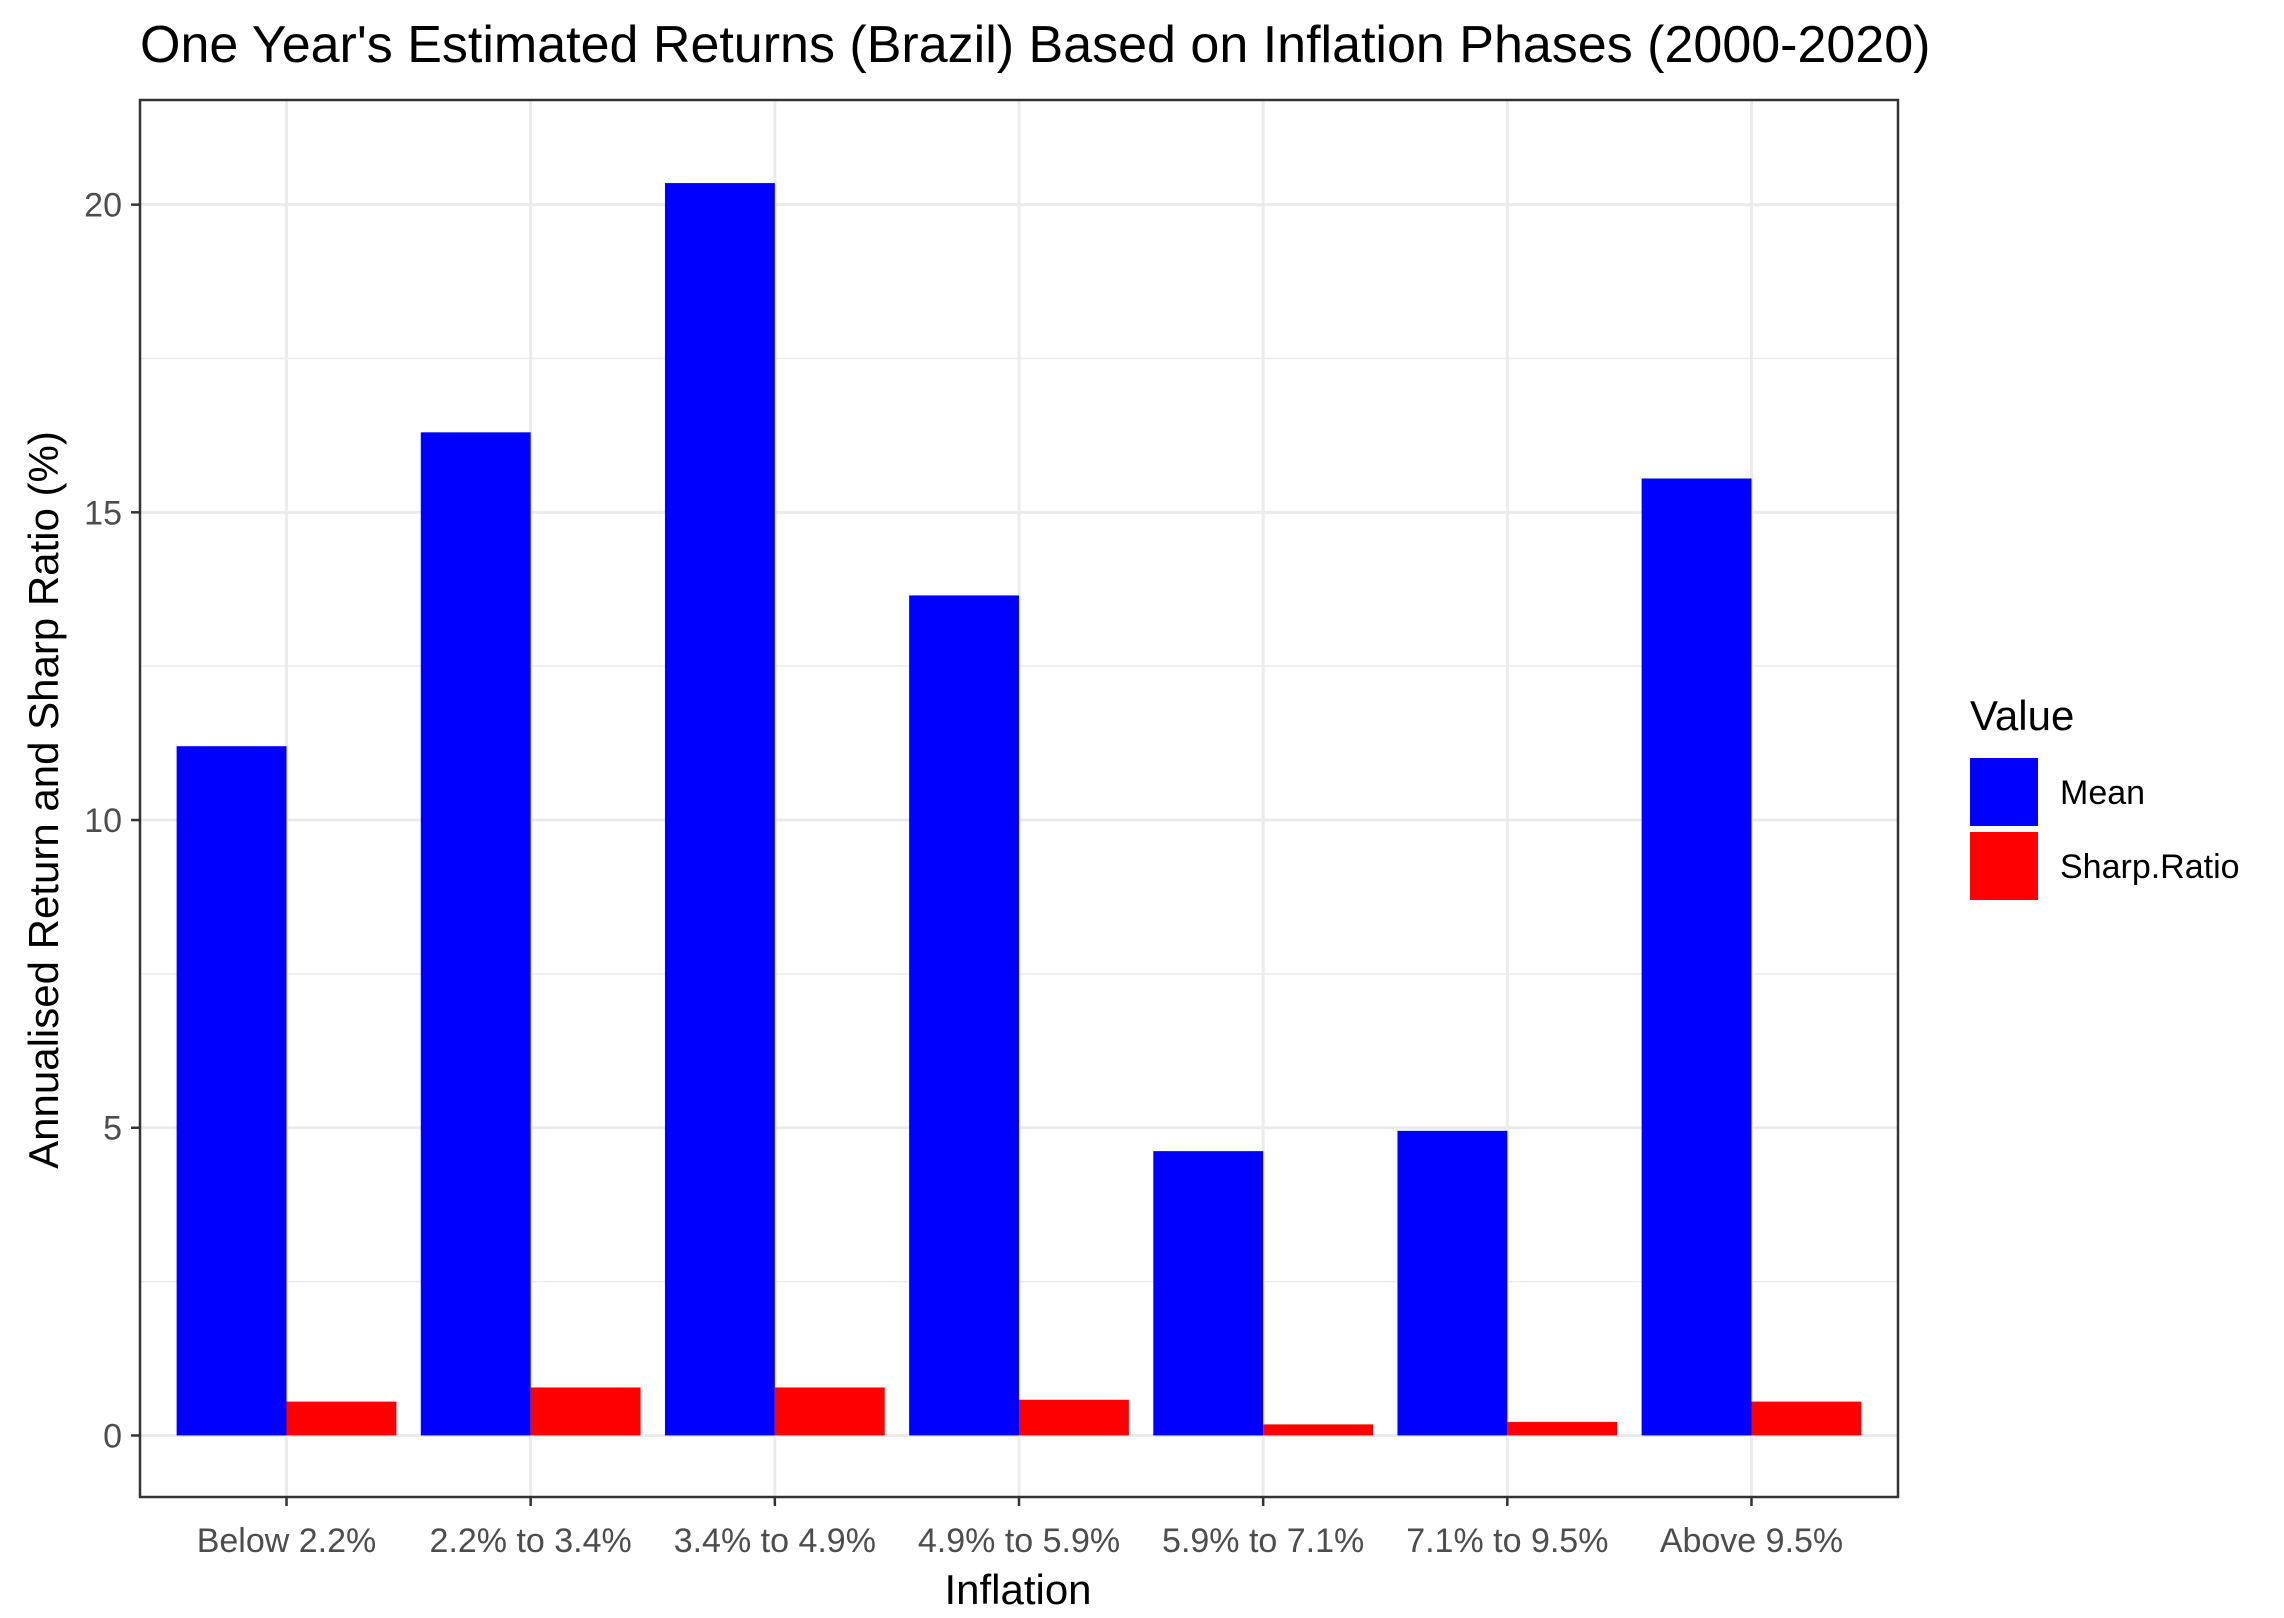  What do you see at coordinates (112, 1436) in the screenshot?
I see `y-tick-label: 0` at bounding box center [112, 1436].